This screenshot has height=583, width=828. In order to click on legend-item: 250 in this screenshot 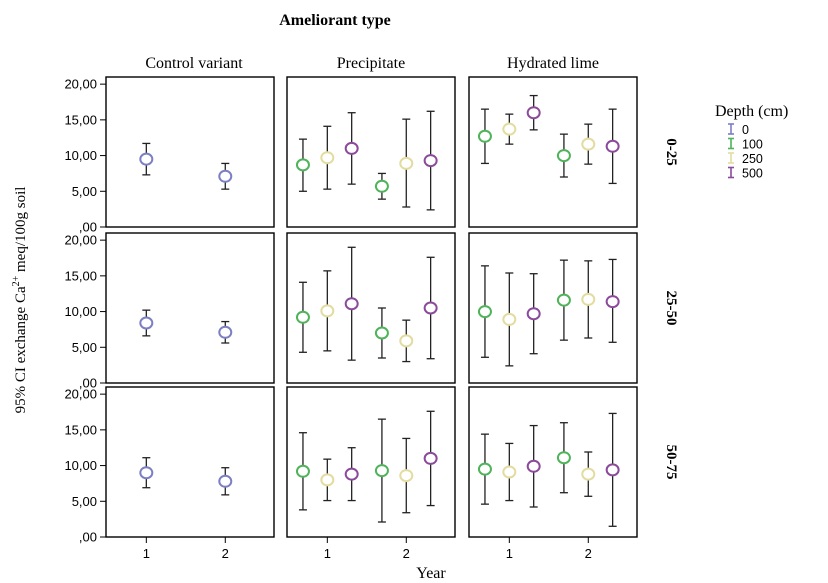, I will do `click(745, 159)`.